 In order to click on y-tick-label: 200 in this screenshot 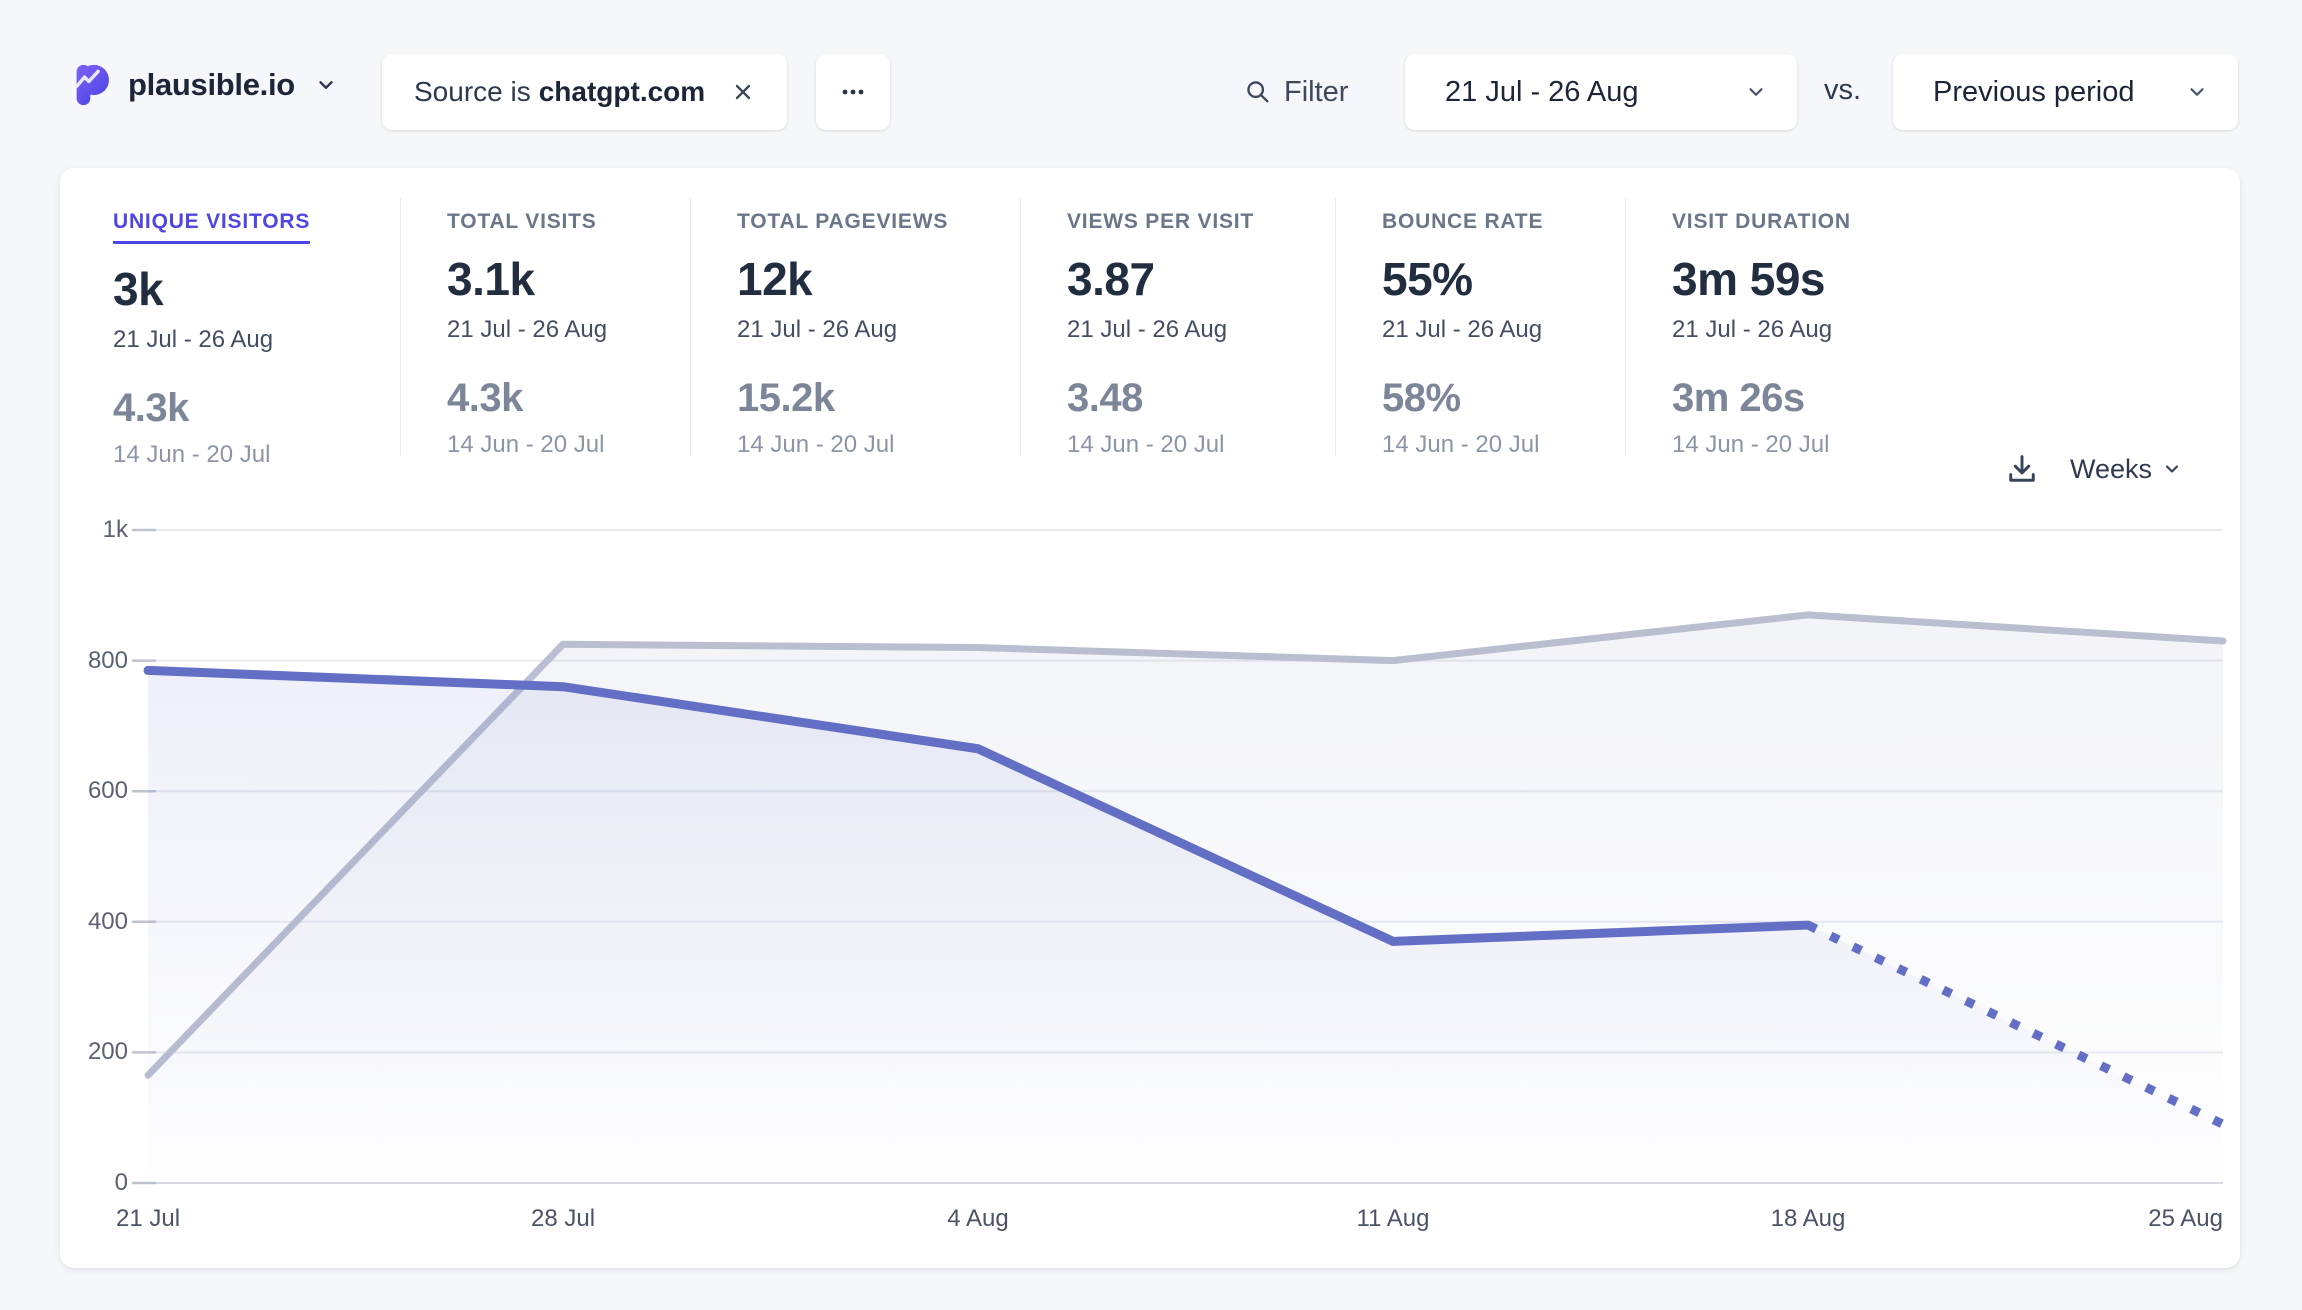, I will do `click(107, 1052)`.